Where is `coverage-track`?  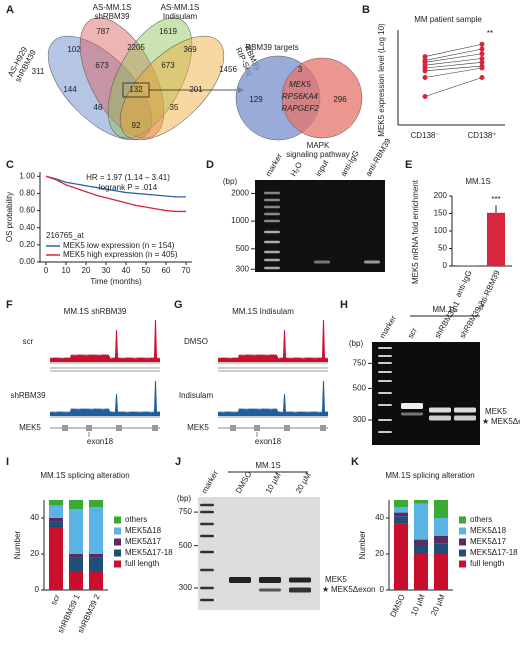
coverage-track is located at coordinates (105, 341).